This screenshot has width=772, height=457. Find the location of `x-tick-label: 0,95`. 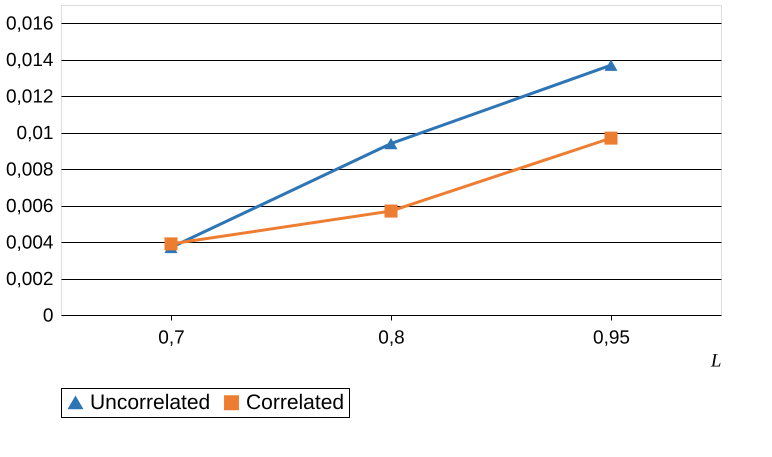

x-tick-label: 0,95 is located at coordinates (611, 338).